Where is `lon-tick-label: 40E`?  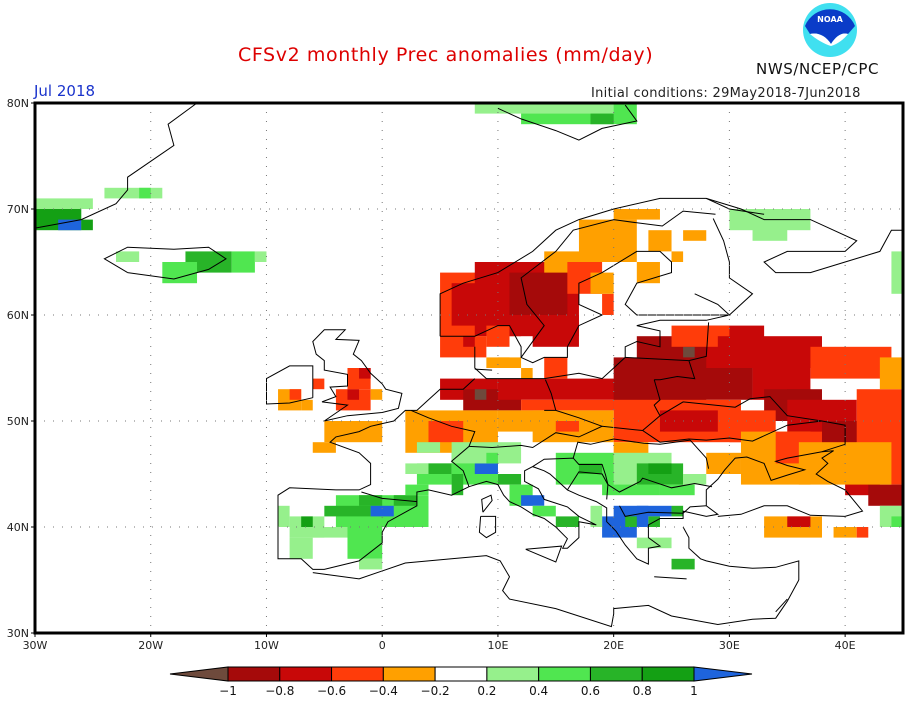 lon-tick-label: 40E is located at coordinates (845, 645).